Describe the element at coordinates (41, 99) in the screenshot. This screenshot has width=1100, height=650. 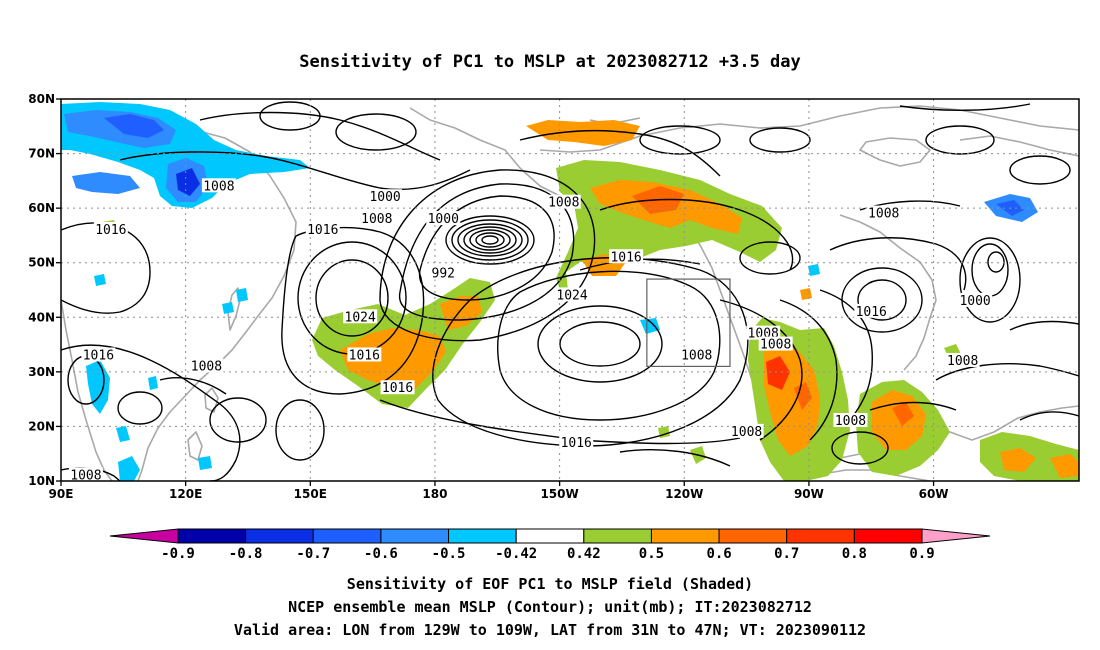
I see `lat-tick-label: 80N` at that location.